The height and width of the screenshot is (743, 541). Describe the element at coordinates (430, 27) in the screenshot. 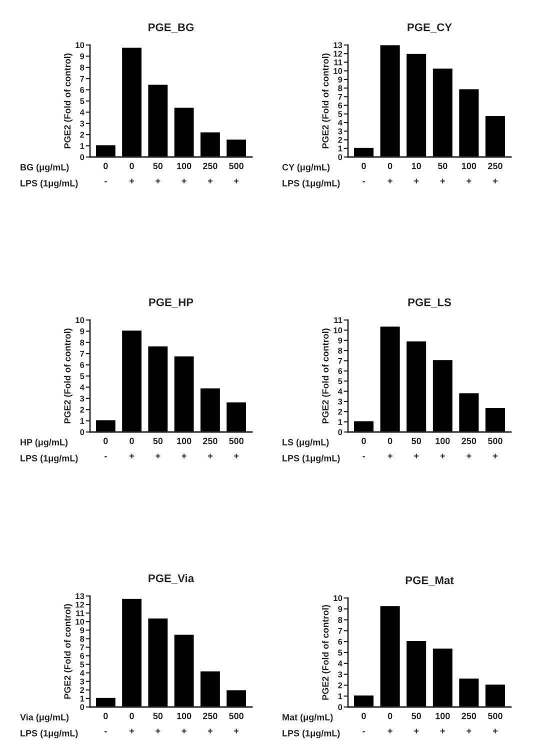

I see `chart-title: PGE_CY` at that location.